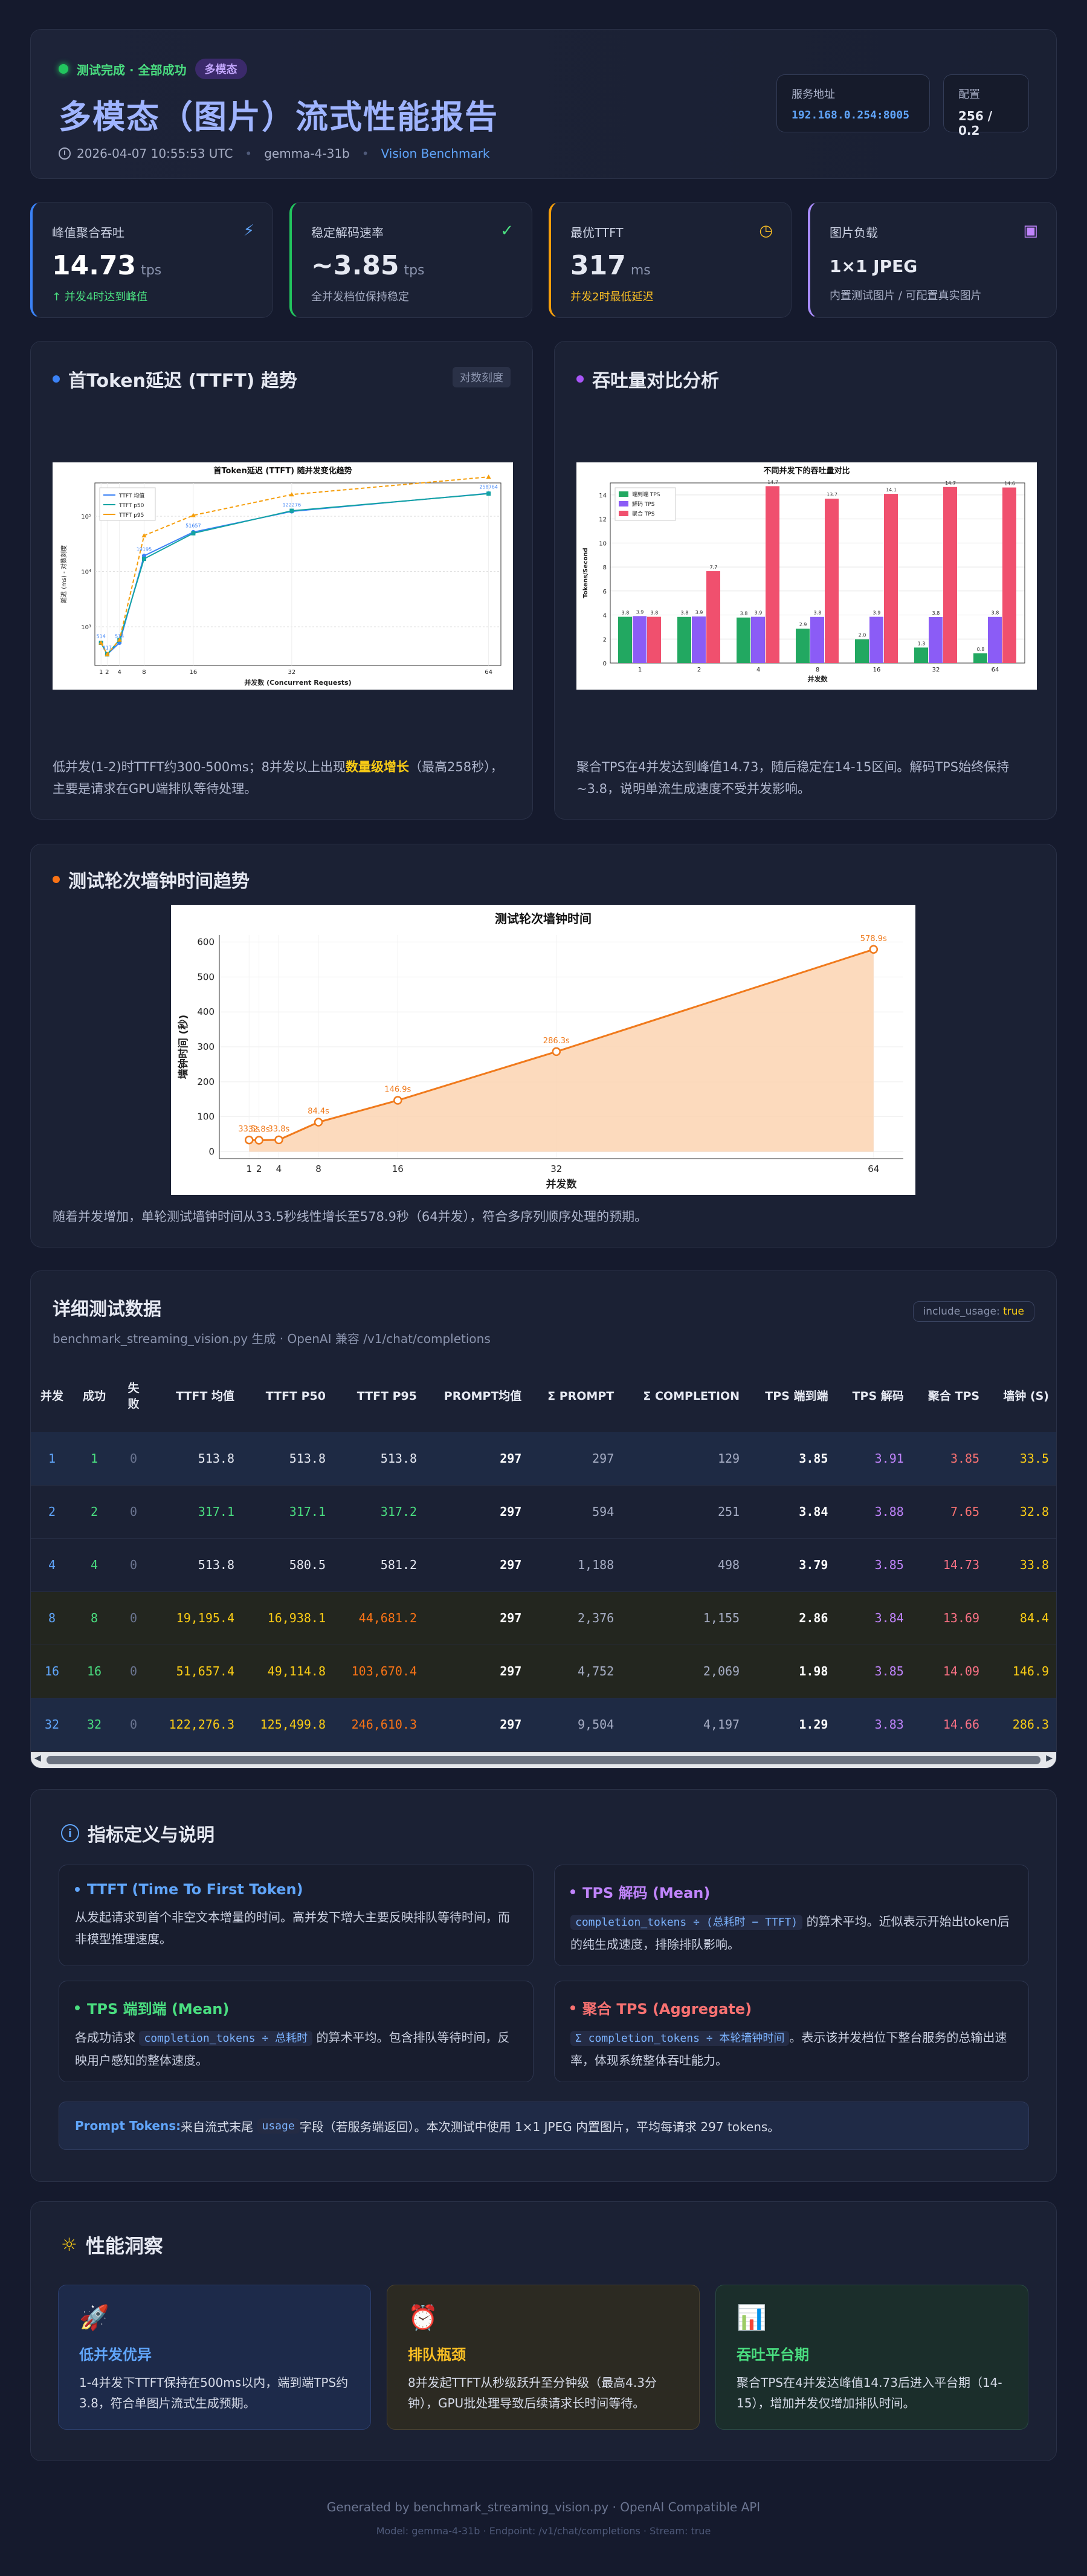 The height and width of the screenshot is (2576, 1087). Describe the element at coordinates (1034, 1565) in the screenshot. I see `table-cell: 33.8` at that location.